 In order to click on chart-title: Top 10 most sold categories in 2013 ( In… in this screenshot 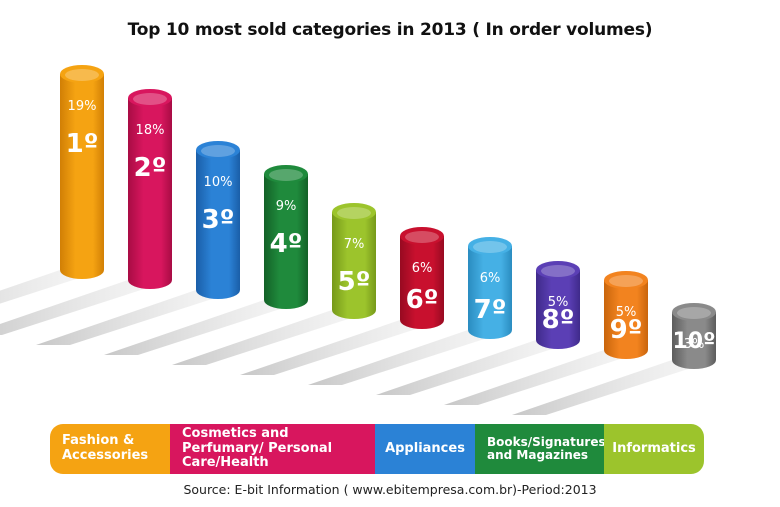, I will do `click(390, 30)`.